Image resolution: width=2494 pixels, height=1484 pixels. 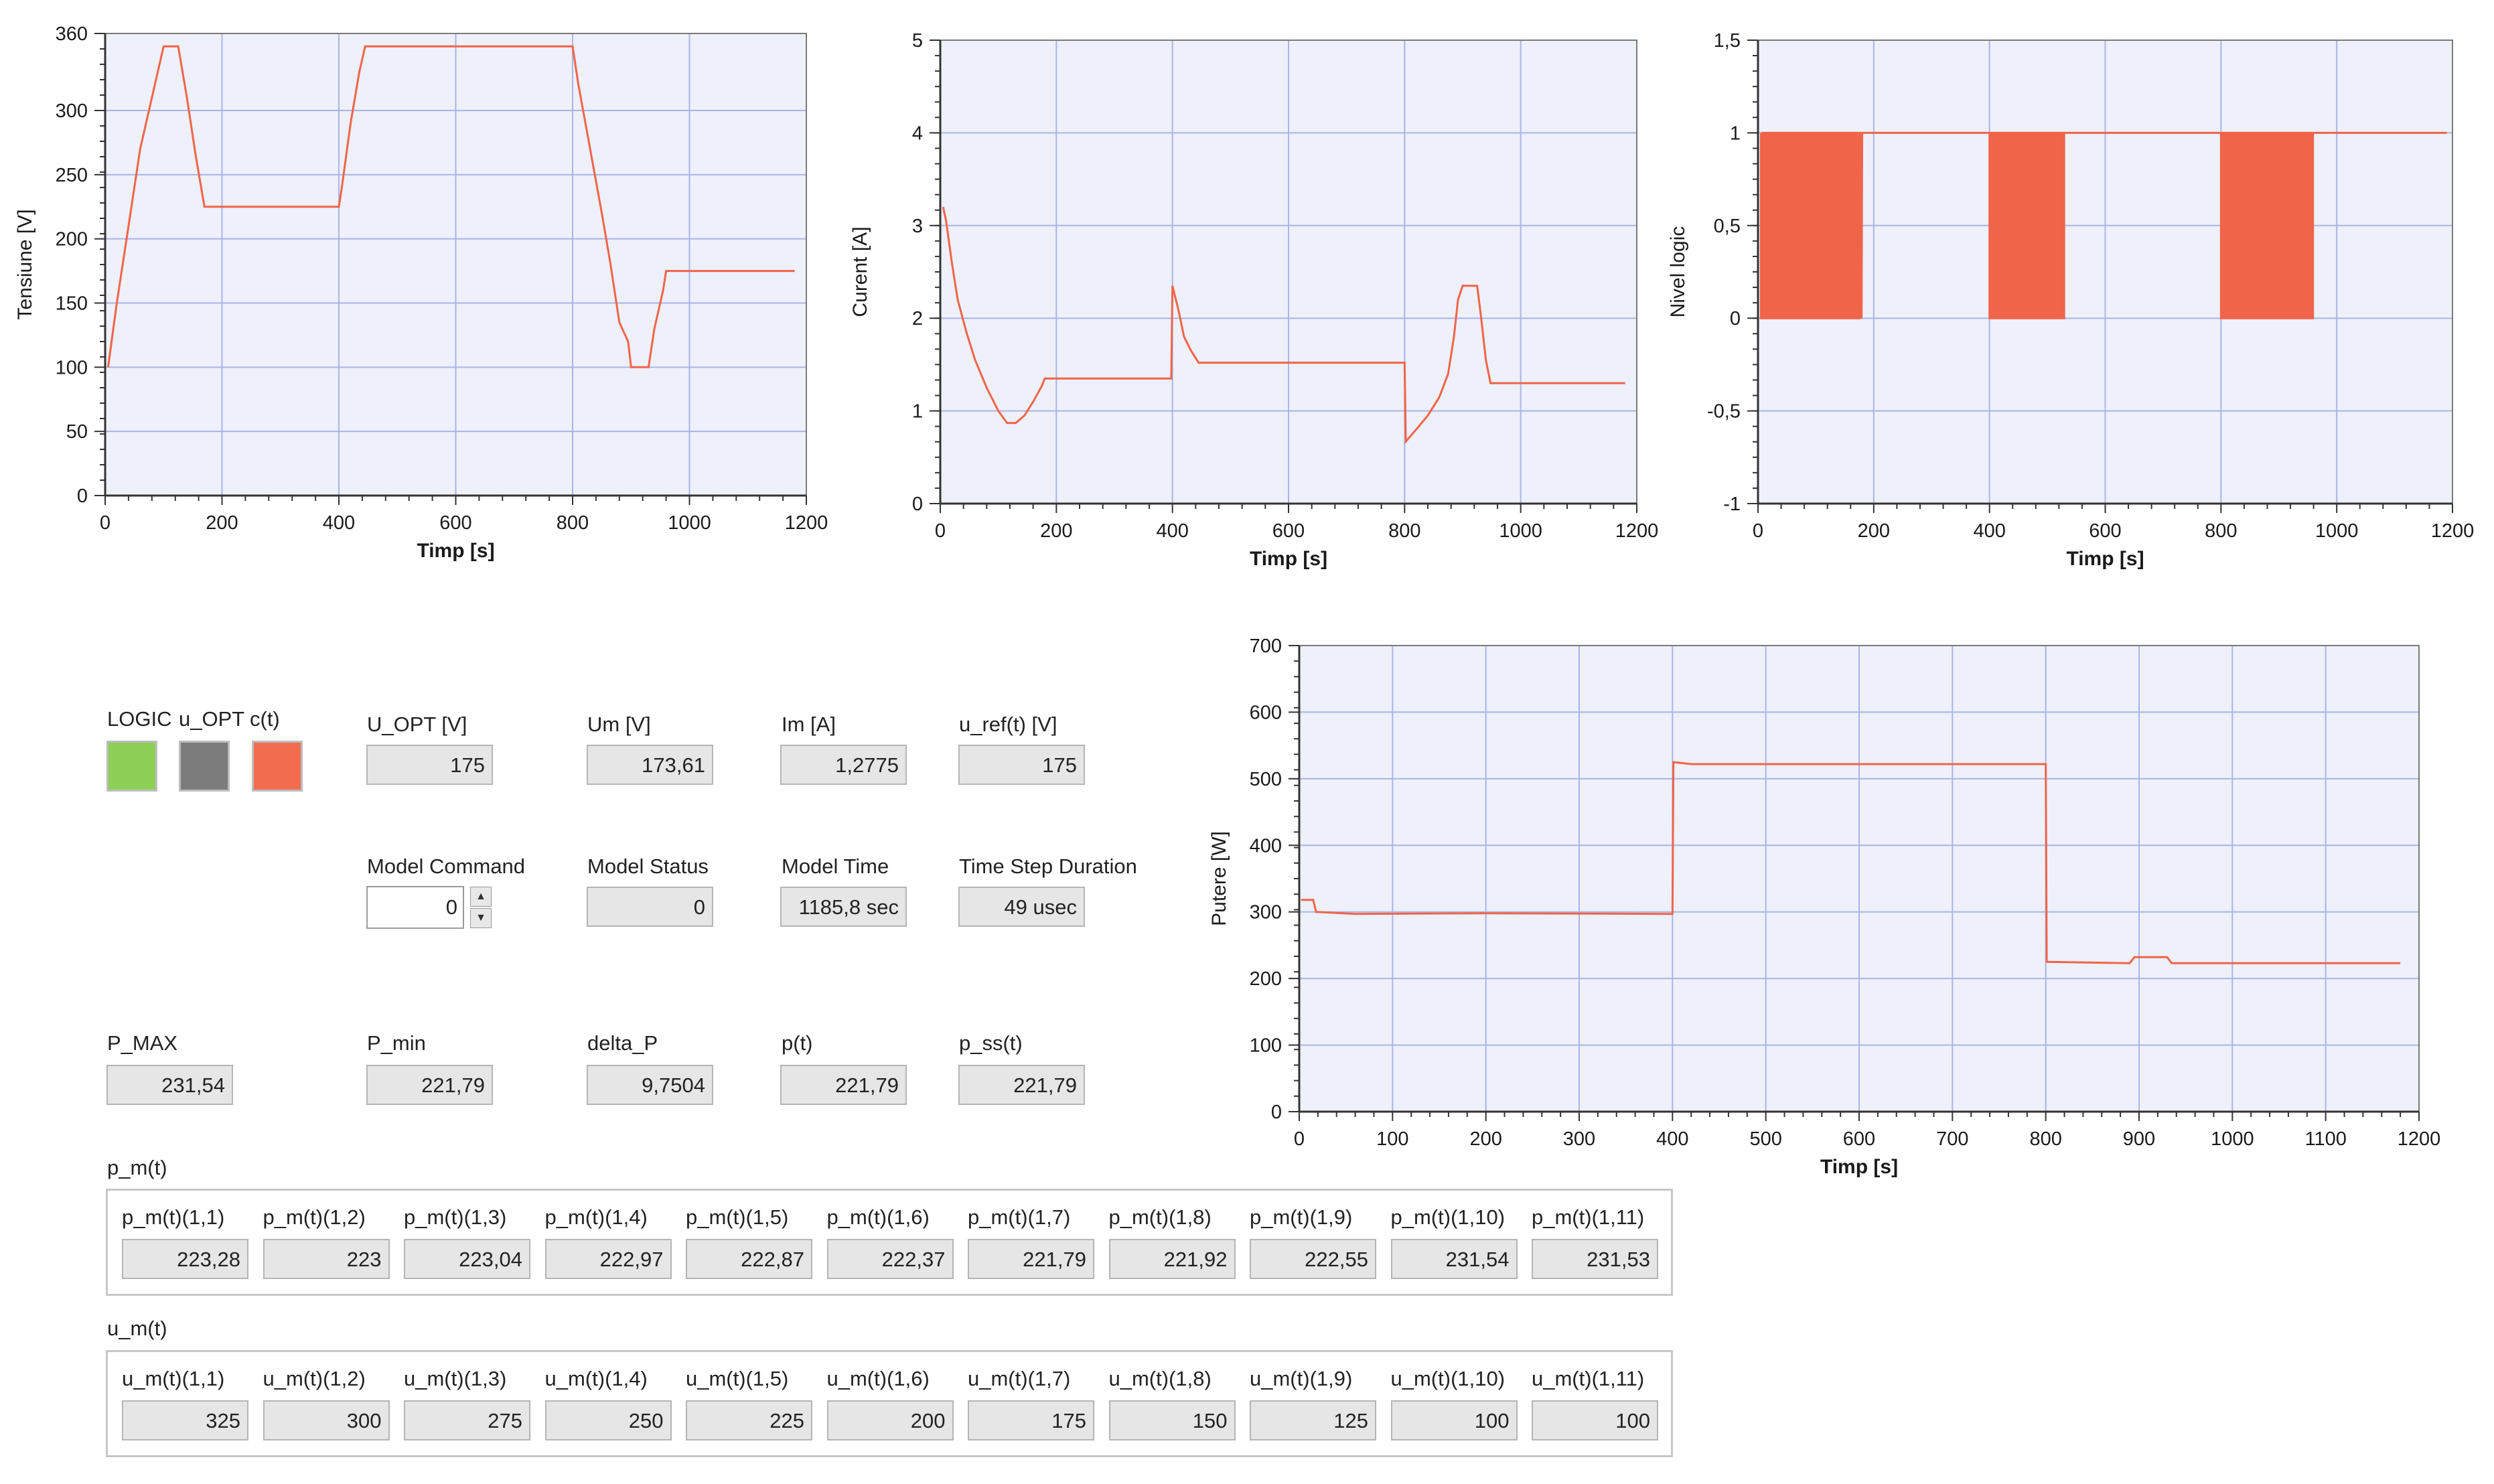 I want to click on uopt-led-label: u_OPT, so click(x=212, y=719).